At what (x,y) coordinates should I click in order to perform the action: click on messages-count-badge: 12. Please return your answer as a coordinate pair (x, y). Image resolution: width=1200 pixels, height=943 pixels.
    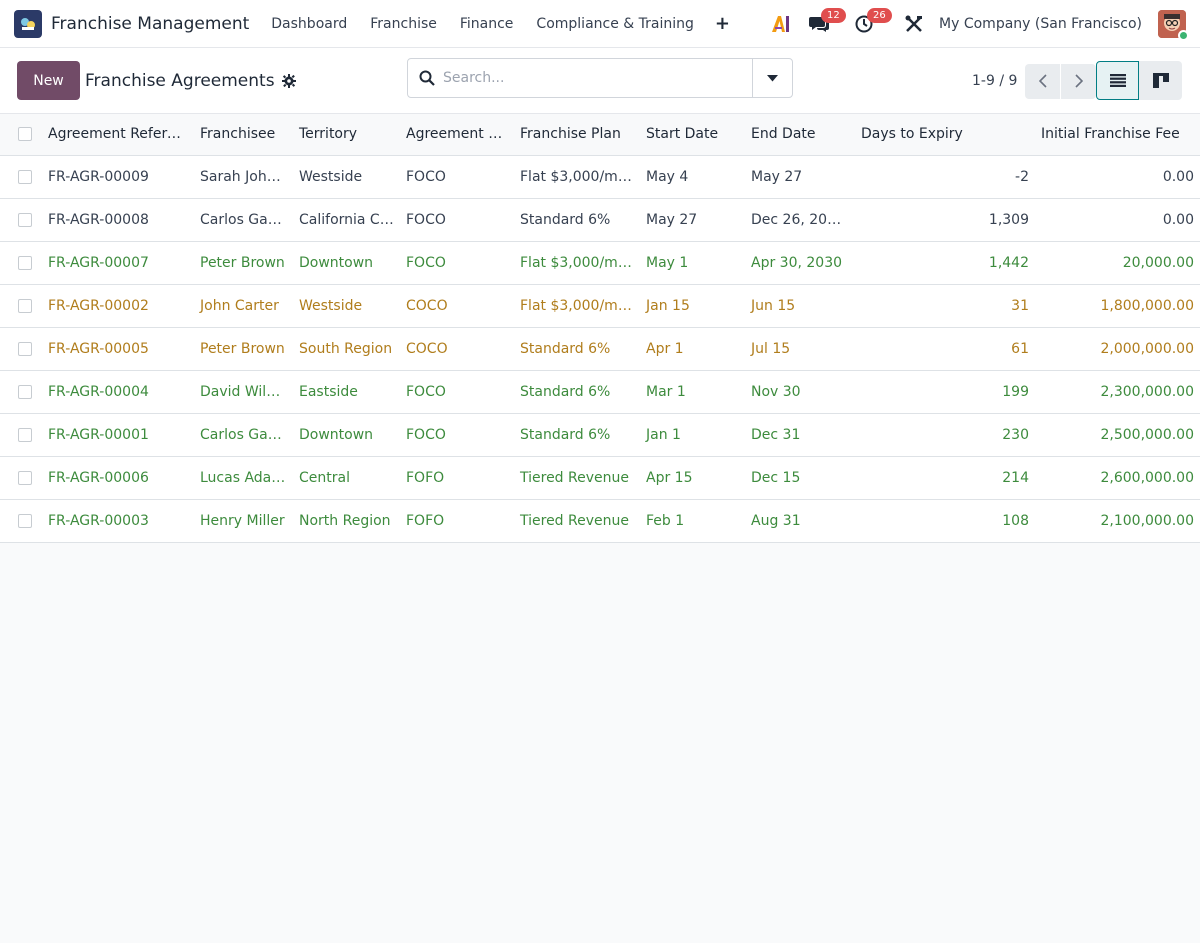
    Looking at the image, I should click on (833, 15).